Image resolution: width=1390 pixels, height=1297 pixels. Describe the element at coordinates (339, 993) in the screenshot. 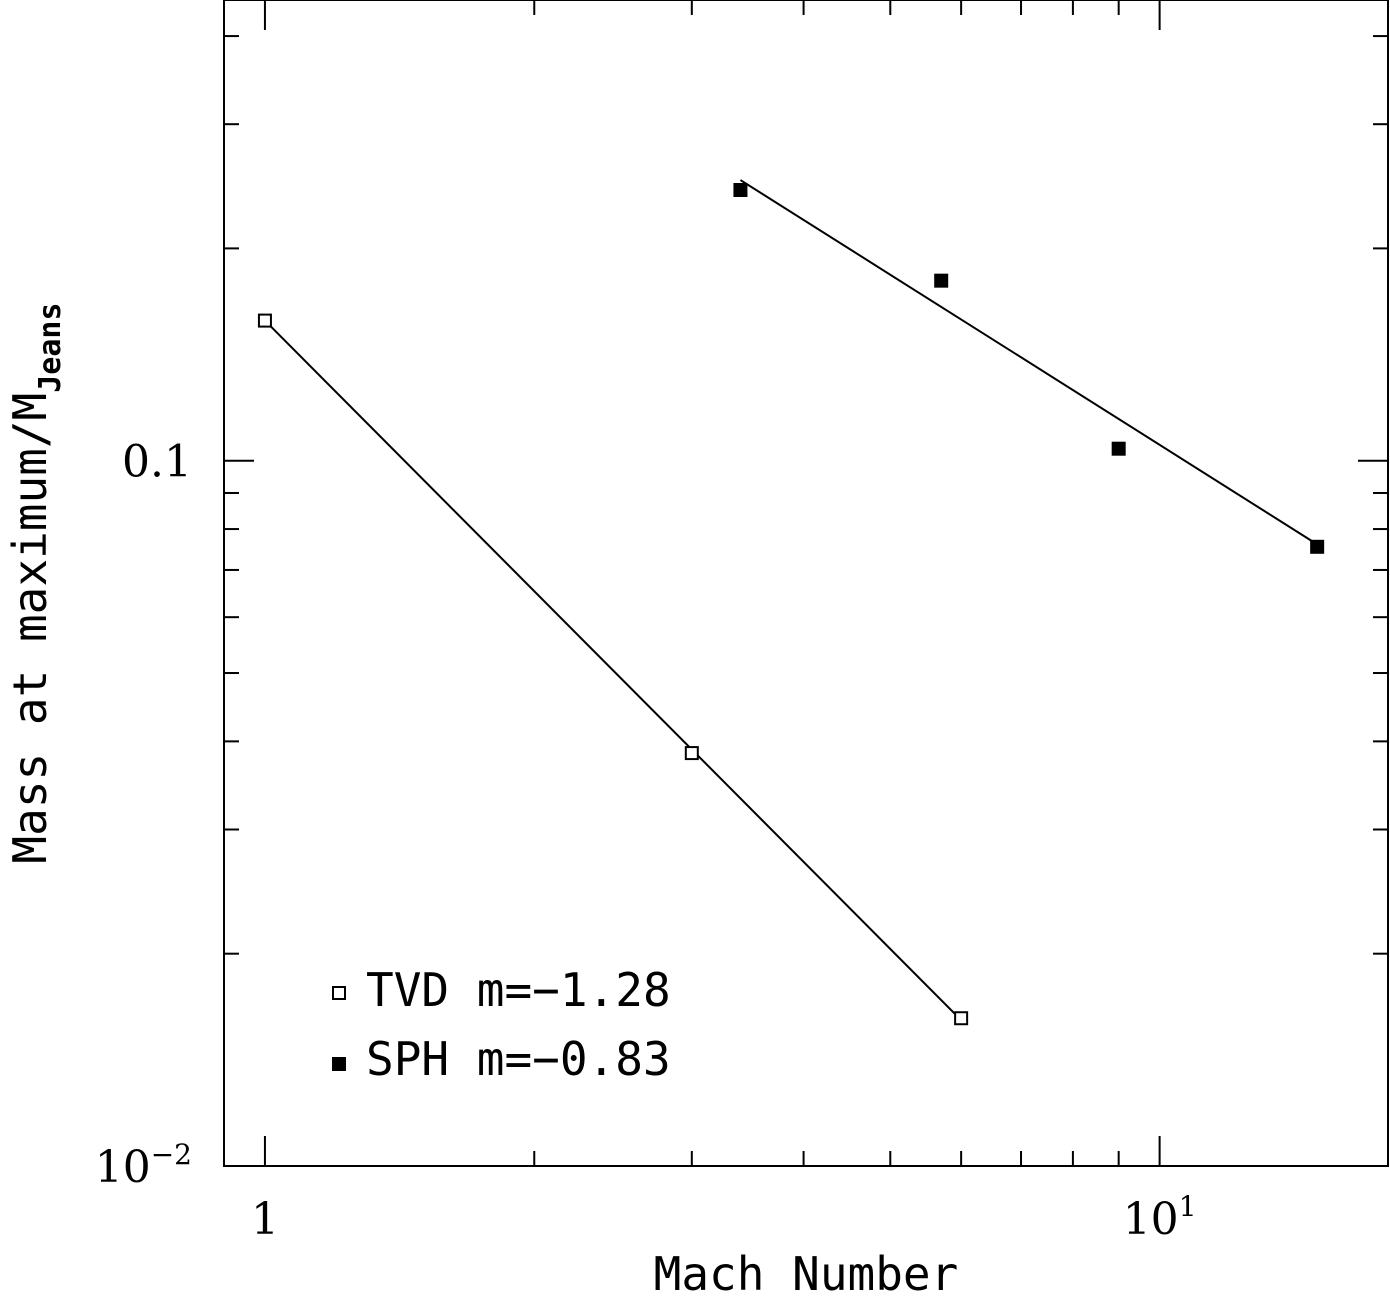

I see `legend-marker-tvd` at that location.